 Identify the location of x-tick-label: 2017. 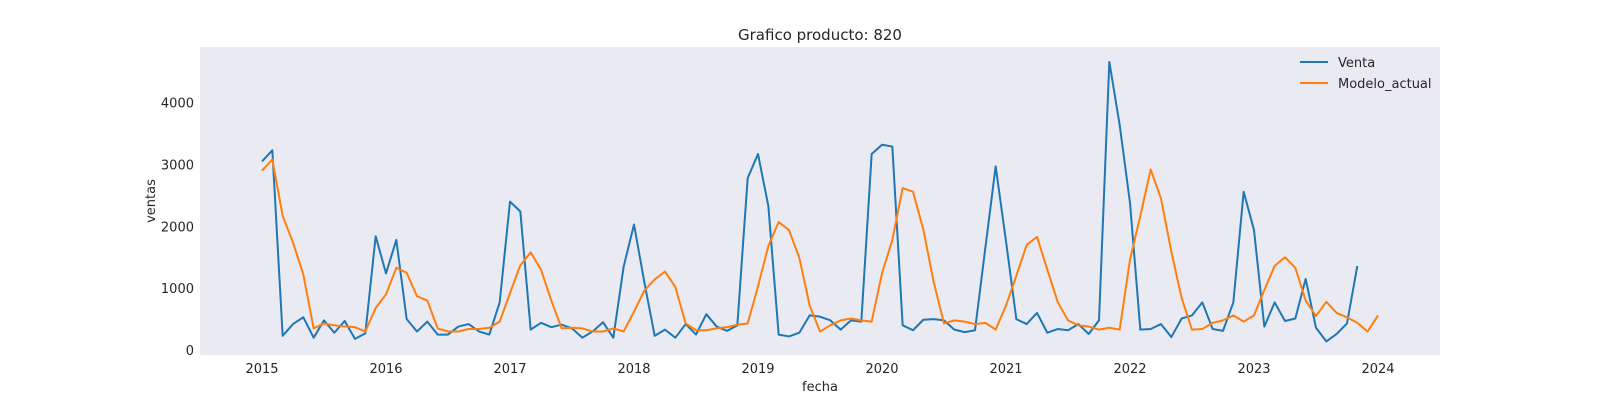
(509, 369).